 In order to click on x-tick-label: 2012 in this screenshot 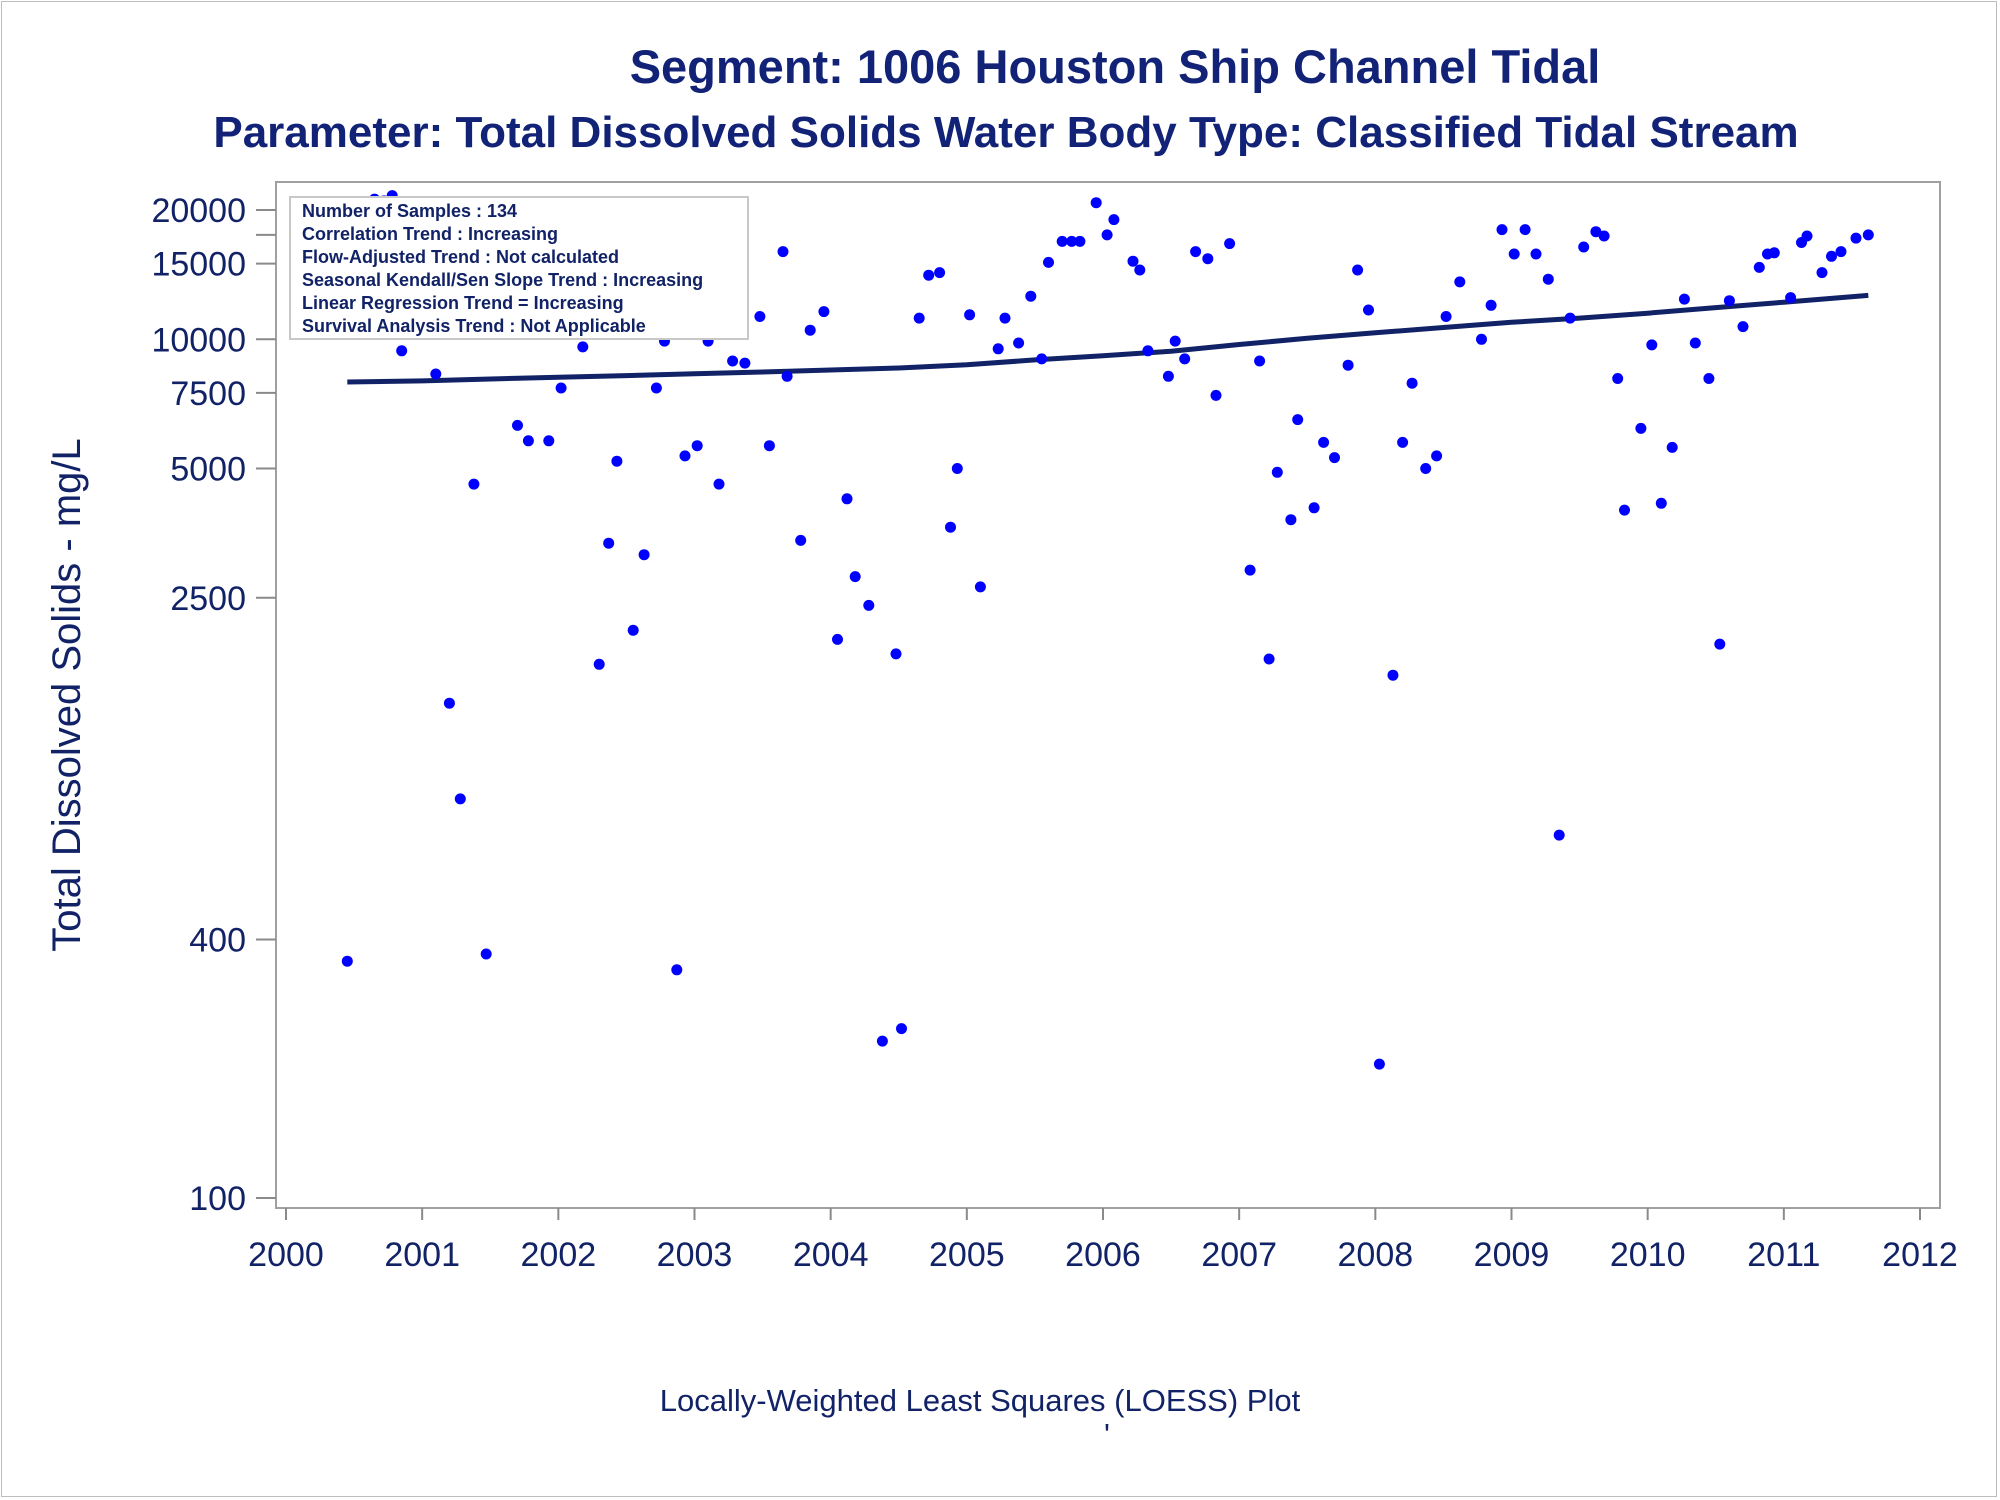, I will do `click(1920, 1255)`.